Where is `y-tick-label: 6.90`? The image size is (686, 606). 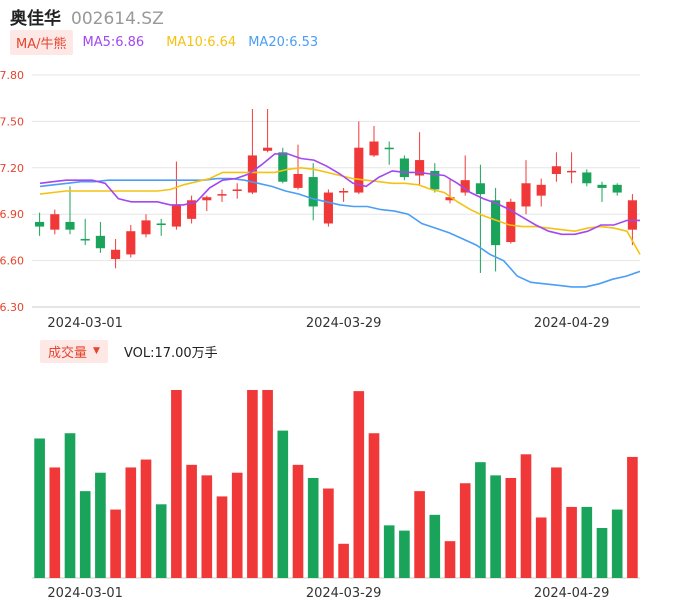
y-tick-label: 6.90 is located at coordinates (12, 214).